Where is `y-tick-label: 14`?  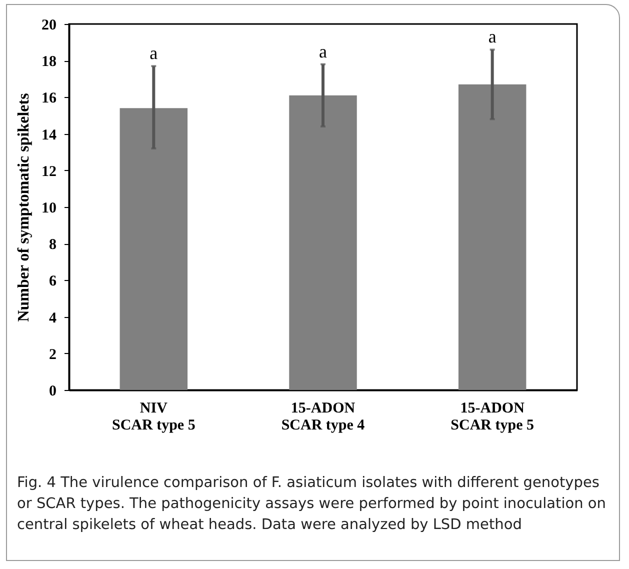
y-tick-label: 14 is located at coordinates (49, 135).